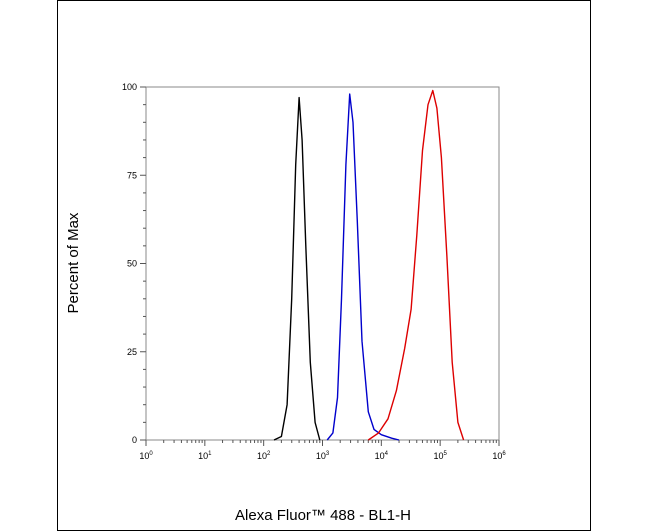  I want to click on x-tick-label: 106, so click(499, 456).